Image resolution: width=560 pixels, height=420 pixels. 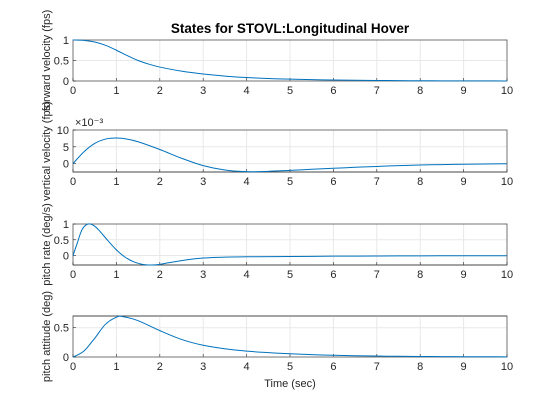 What do you see at coordinates (160, 367) in the screenshot?
I see `x-tick-label: 2` at bounding box center [160, 367].